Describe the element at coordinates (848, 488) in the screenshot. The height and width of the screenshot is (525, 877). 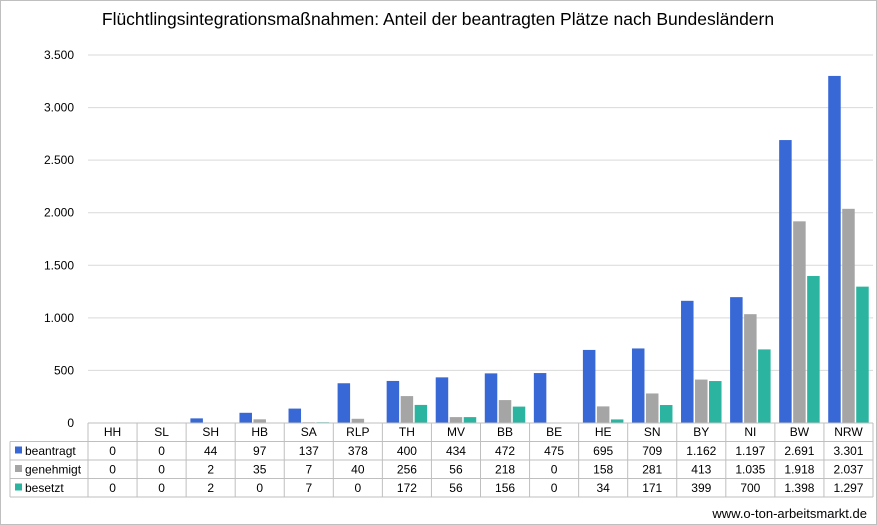
I see `data-label: 1.297` at that location.